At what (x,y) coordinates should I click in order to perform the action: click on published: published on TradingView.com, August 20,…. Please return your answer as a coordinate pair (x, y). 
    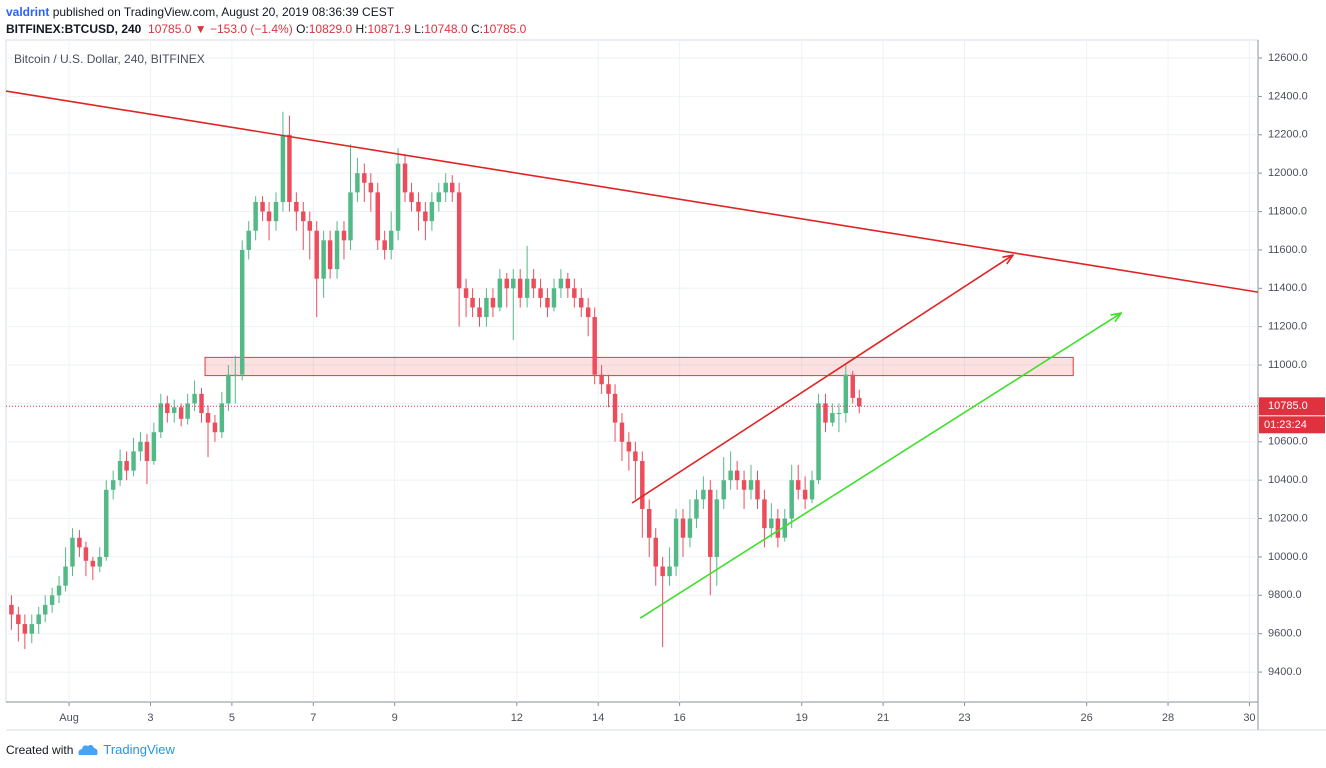
    Looking at the image, I should click on (223, 12).